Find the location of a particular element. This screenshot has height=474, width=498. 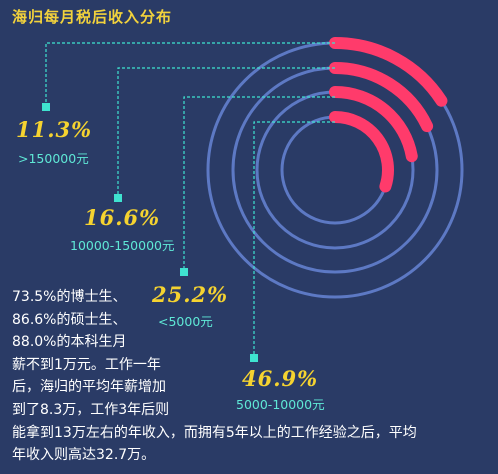

percent-label-1: 11.3% is located at coordinates (54, 129).